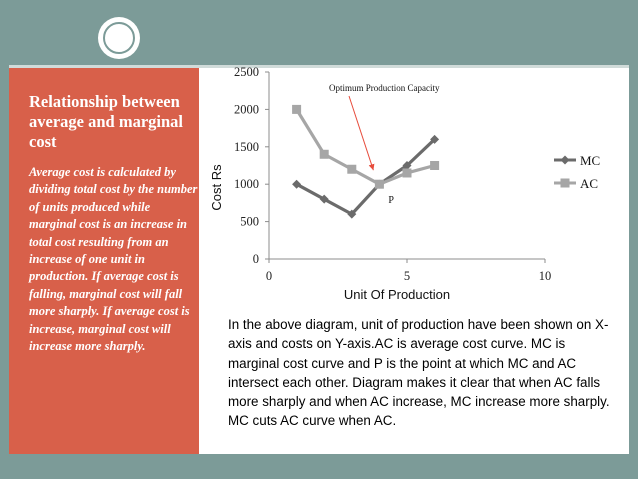 Image resolution: width=638 pixels, height=479 pixels. What do you see at coordinates (365, 177) in the screenshot?
I see `series-line-mc` at bounding box center [365, 177].